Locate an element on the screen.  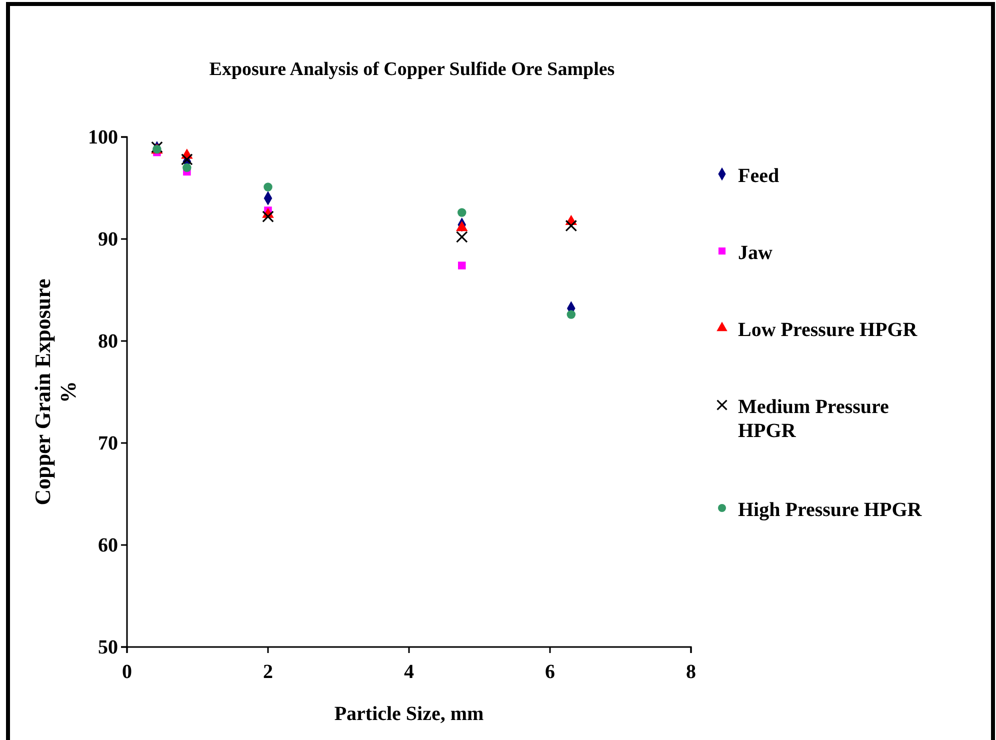
x-axis-title: Particle Size, mm is located at coordinates (409, 714).